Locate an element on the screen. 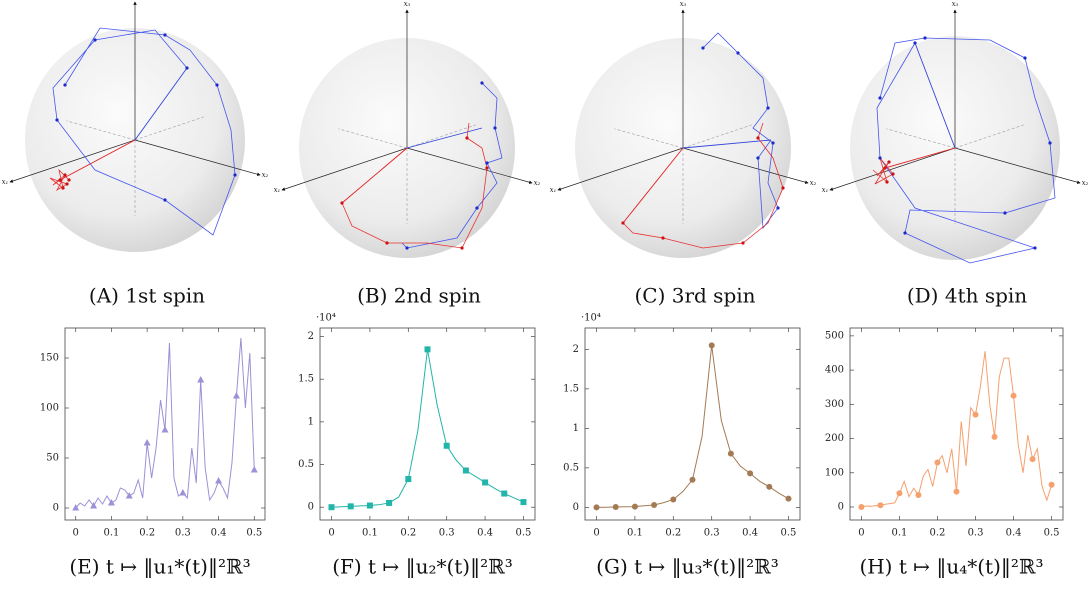 This screenshot has height=590, width=1091. y-tick-label: 50 is located at coordinates (52, 458).